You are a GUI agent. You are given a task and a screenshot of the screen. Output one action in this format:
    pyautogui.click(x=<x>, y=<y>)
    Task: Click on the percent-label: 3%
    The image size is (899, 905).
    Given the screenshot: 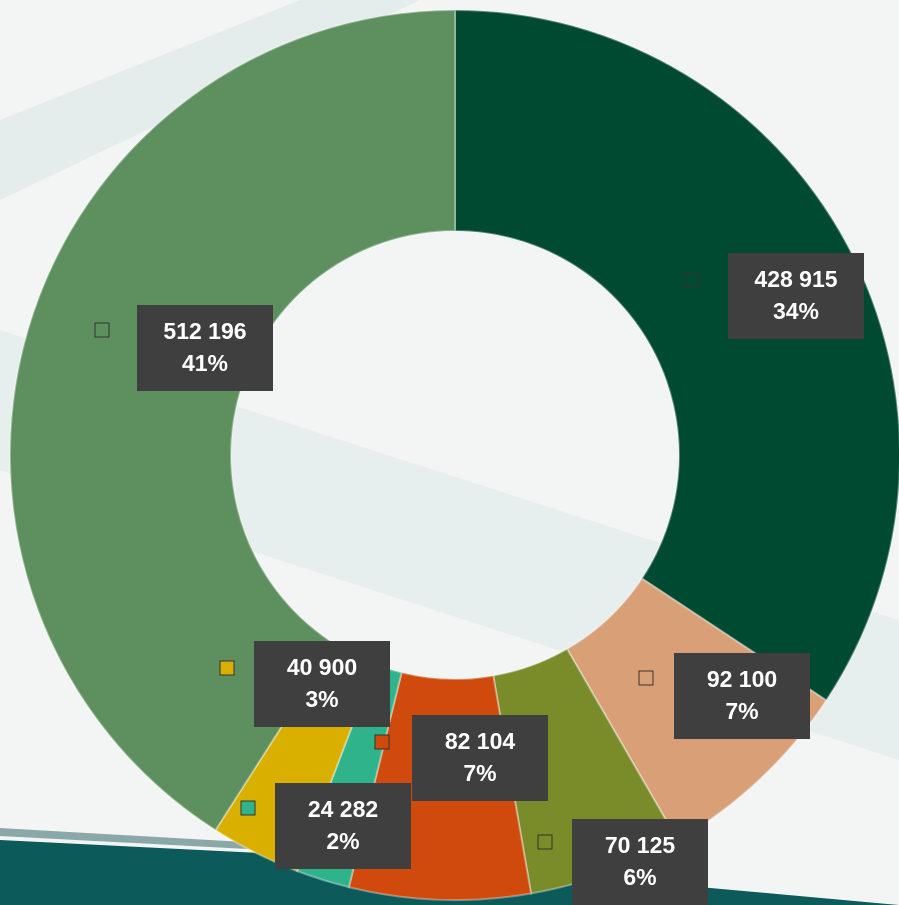 What is the action you would take?
    pyautogui.click(x=321, y=699)
    